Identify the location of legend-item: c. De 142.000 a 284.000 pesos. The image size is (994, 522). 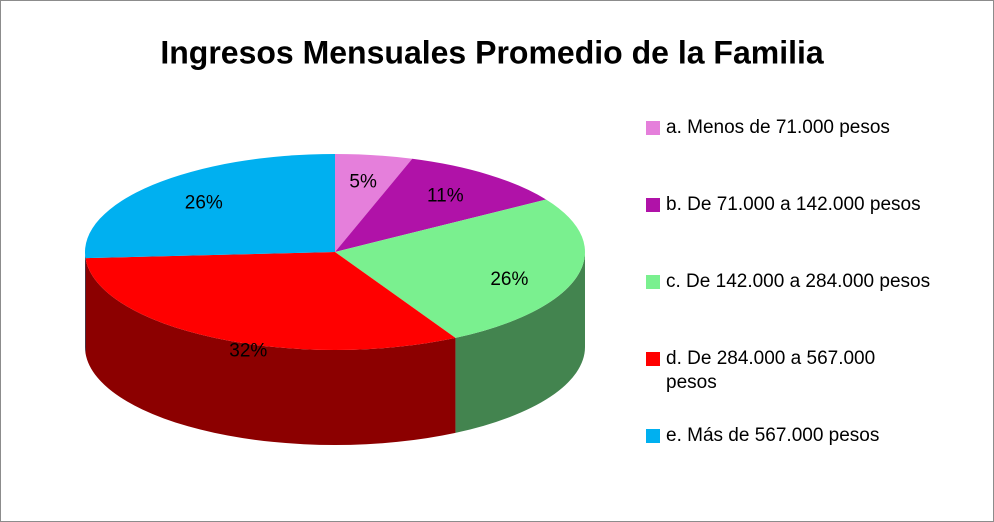
(788, 282).